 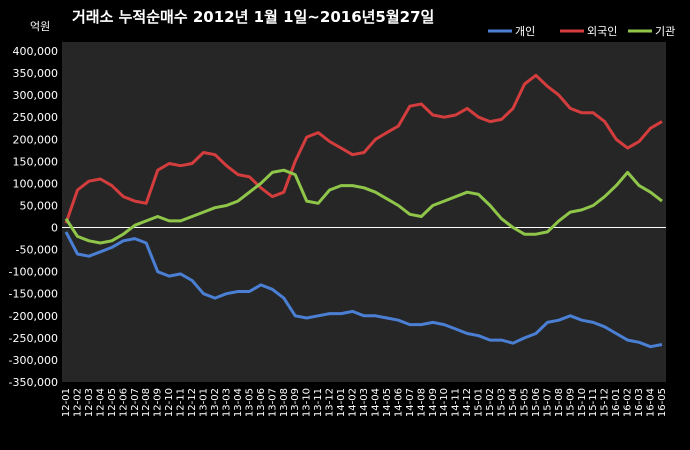 I want to click on x-tick-label: 12-02, so click(x=77, y=402).